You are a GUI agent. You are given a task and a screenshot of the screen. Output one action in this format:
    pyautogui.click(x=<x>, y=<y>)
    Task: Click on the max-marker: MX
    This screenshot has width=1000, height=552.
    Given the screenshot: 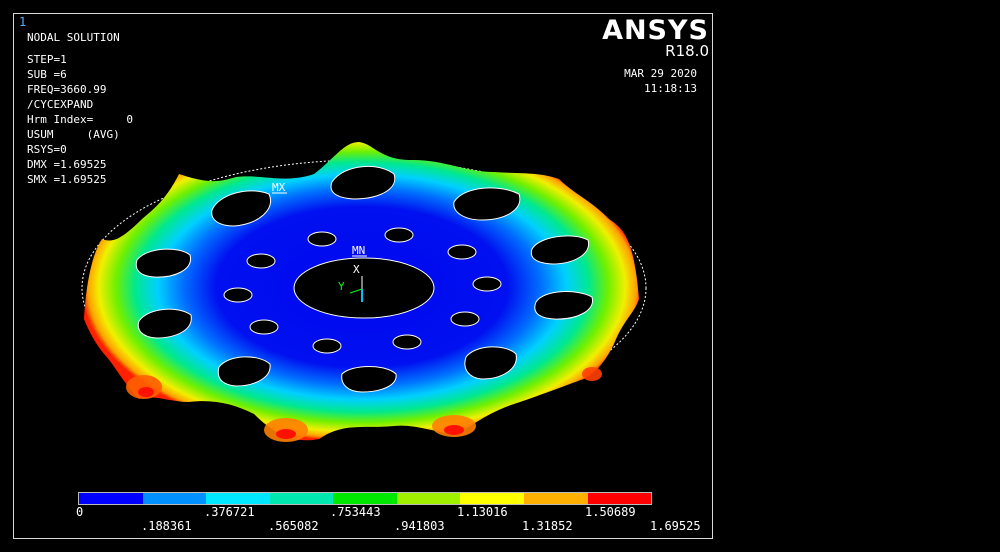 What is the action you would take?
    pyautogui.click(x=279, y=187)
    